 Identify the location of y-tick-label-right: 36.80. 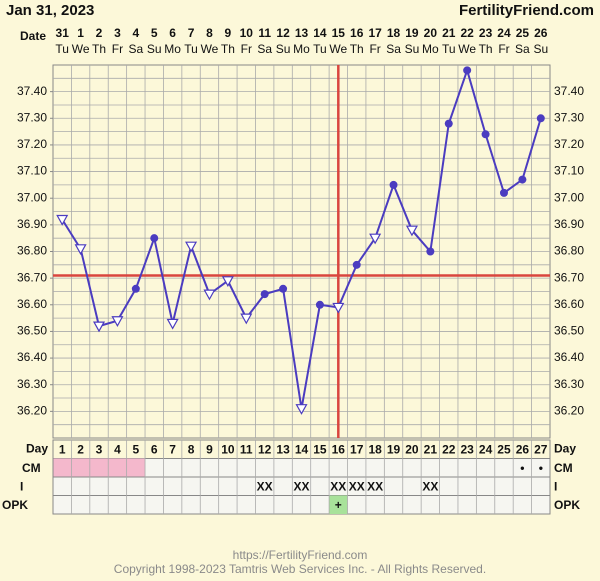
(569, 251).